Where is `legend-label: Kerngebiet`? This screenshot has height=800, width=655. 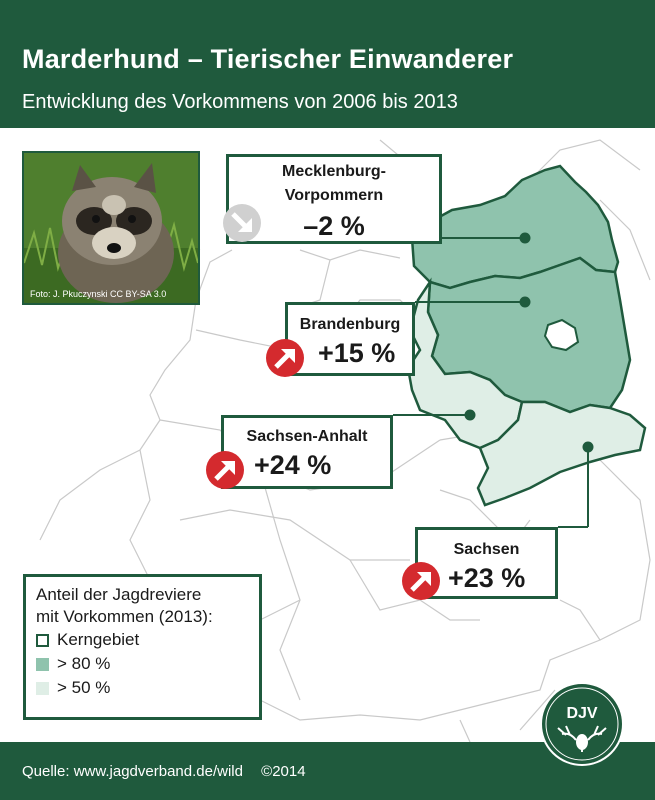 legend-label: Kerngebiet is located at coordinates (98, 639).